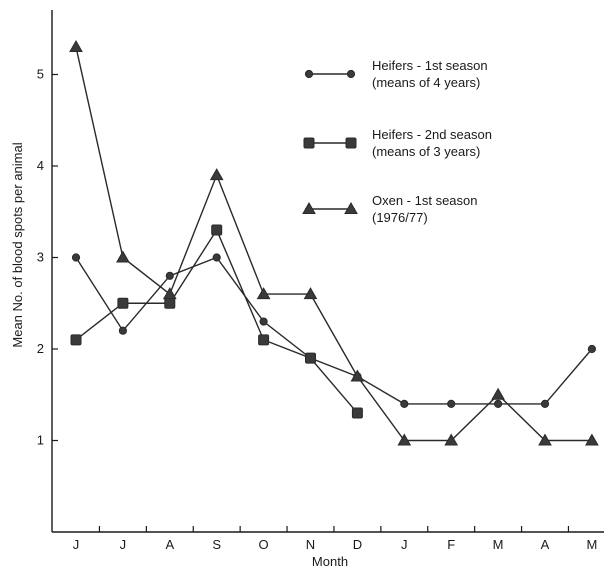  Describe the element at coordinates (47, 257) in the screenshot. I see `y-ticks: 1 2 3 4 5` at that location.